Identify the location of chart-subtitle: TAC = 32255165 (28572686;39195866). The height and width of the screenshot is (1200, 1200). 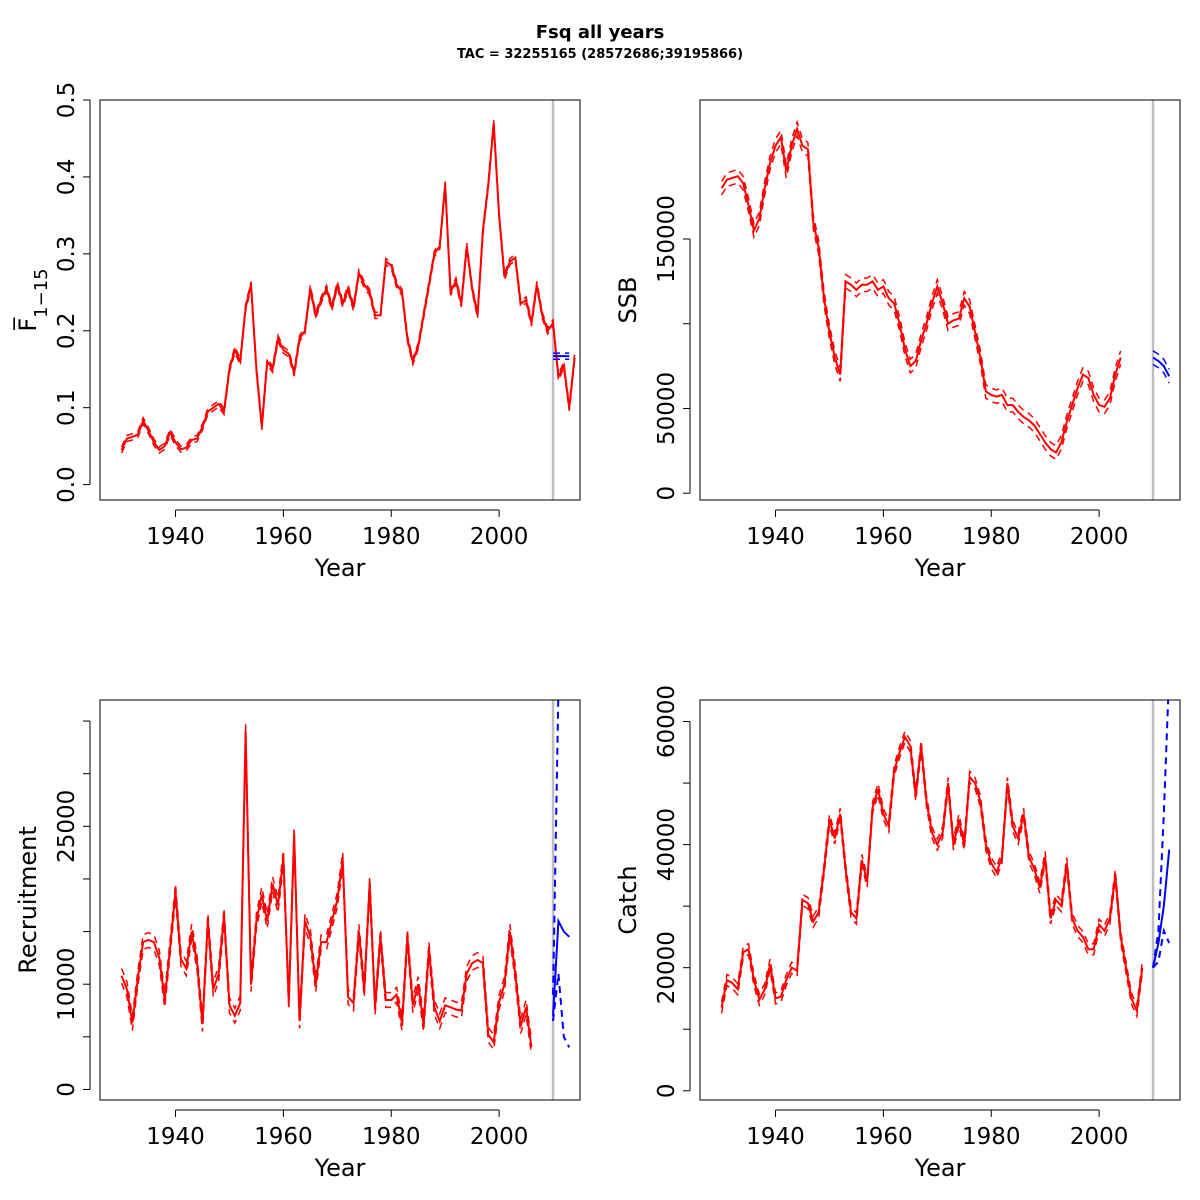
(600, 54).